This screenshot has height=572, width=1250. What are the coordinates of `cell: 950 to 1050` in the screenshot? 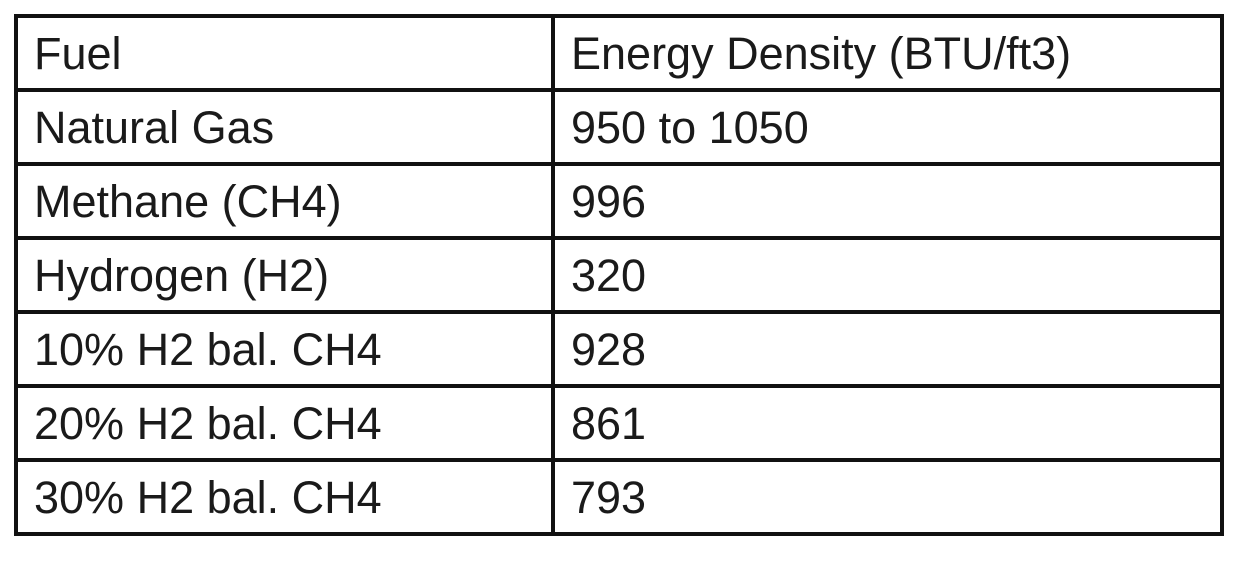 It's located at (887, 127).